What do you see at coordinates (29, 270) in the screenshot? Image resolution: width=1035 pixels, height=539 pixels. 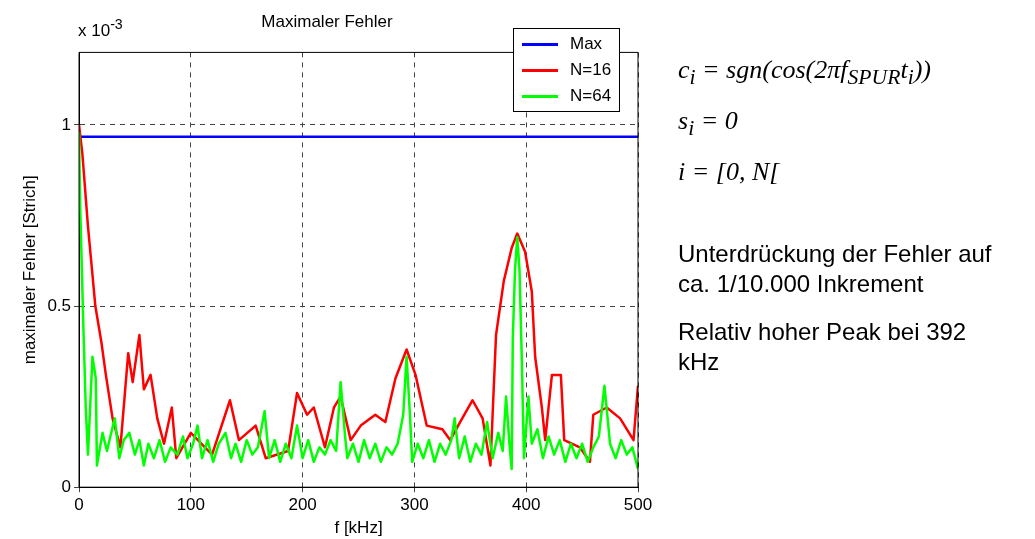 I see `y-axis-title: maximaler Fehler [Strich]` at bounding box center [29, 270].